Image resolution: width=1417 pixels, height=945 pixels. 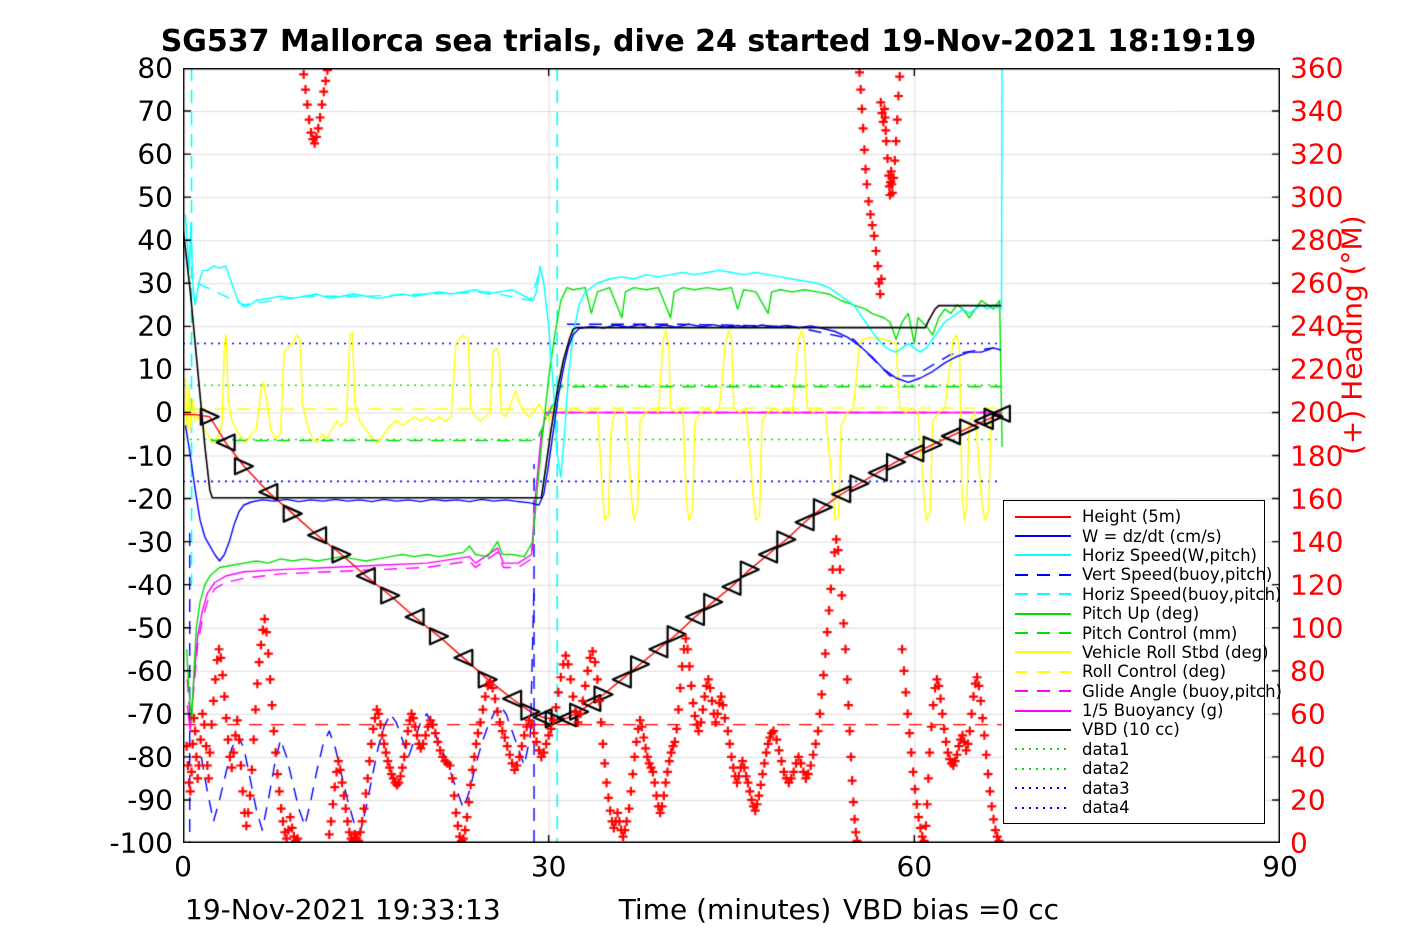 I want to click on rtick-label: 120, so click(x=1317, y=585).